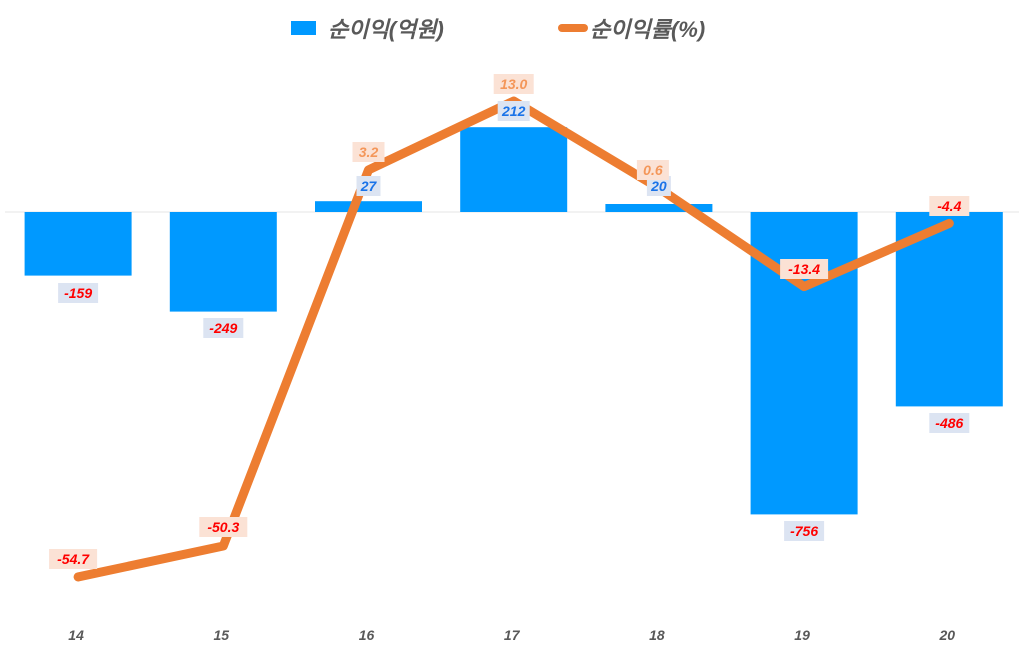 The height and width of the screenshot is (671, 1024). I want to click on legend-item-net-margin: 순이익률(%), so click(631, 28).